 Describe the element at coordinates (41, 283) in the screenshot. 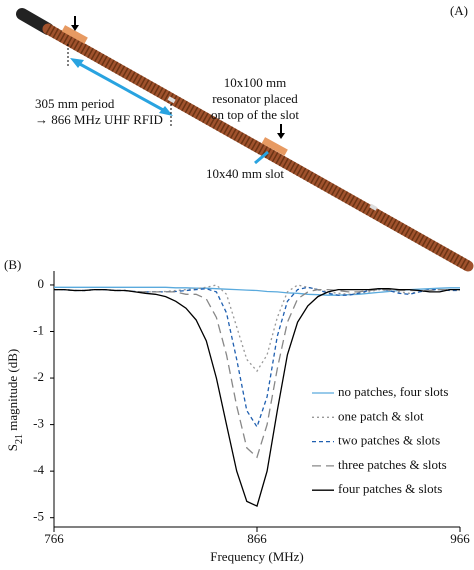

I see `y-tick-label: 0` at that location.